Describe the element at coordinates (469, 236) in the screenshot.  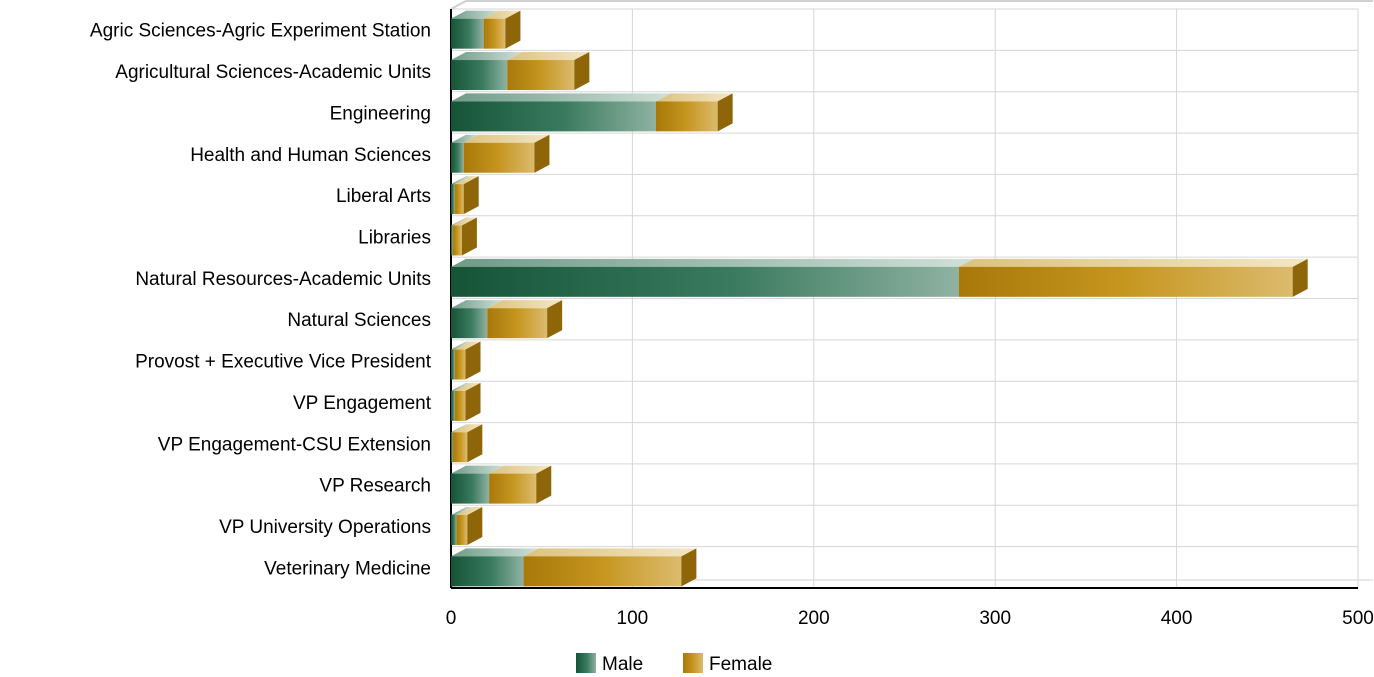
I see `bar-female-5-side-face` at that location.